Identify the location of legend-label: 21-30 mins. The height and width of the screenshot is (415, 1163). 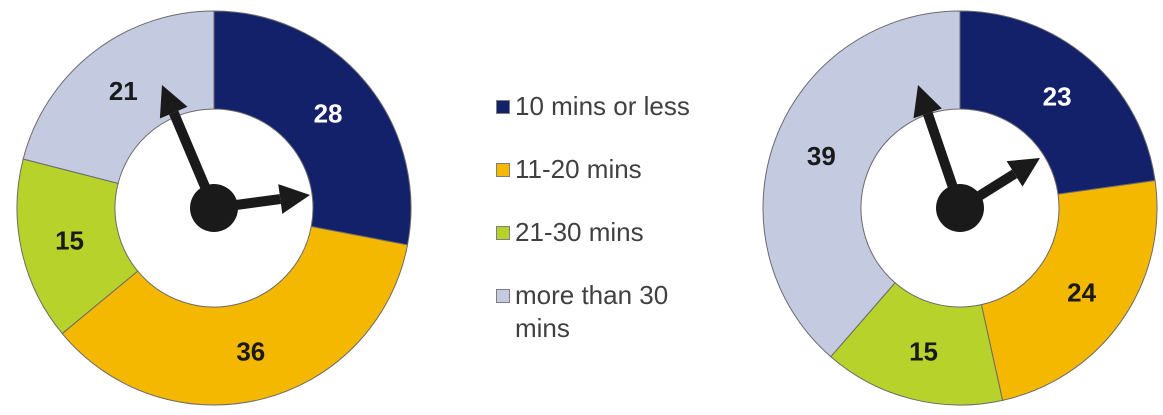
(579, 232).